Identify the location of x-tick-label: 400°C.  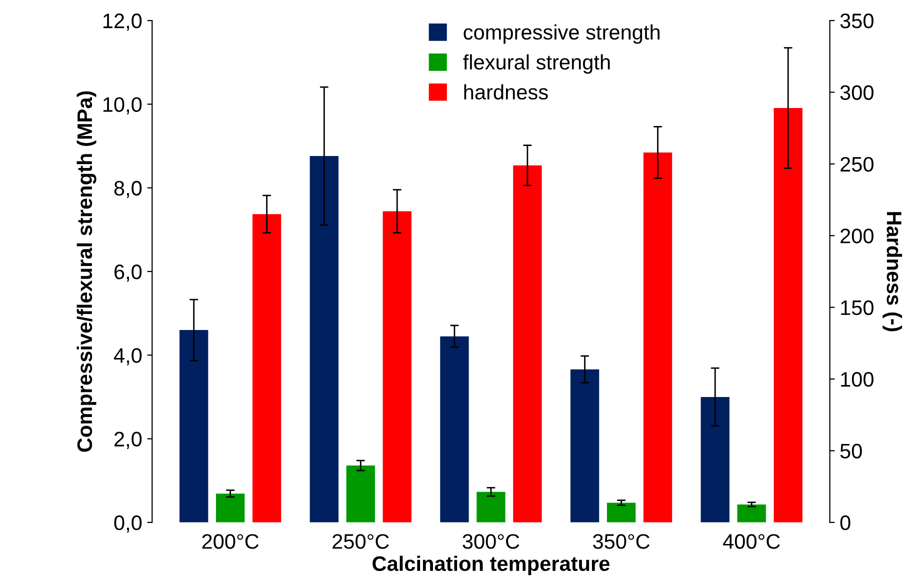
(751, 541).